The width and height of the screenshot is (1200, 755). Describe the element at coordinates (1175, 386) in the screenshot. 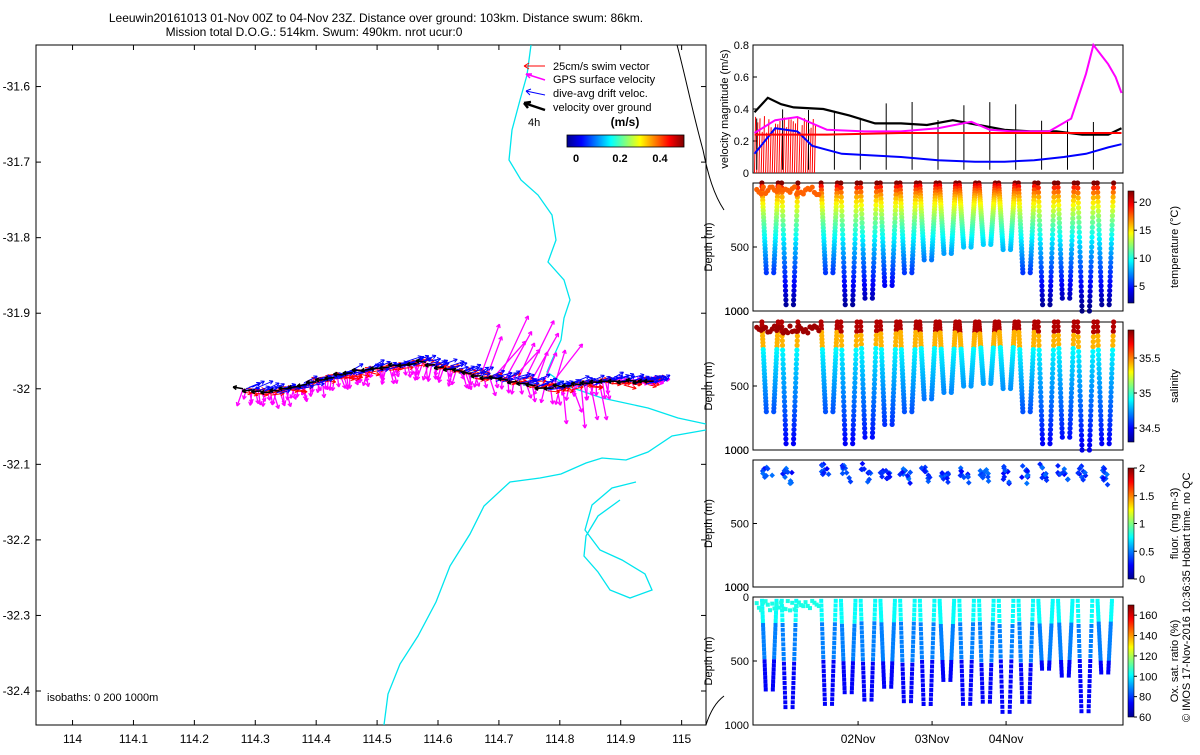

I see `salinity-colorbar-label: salinity` at that location.